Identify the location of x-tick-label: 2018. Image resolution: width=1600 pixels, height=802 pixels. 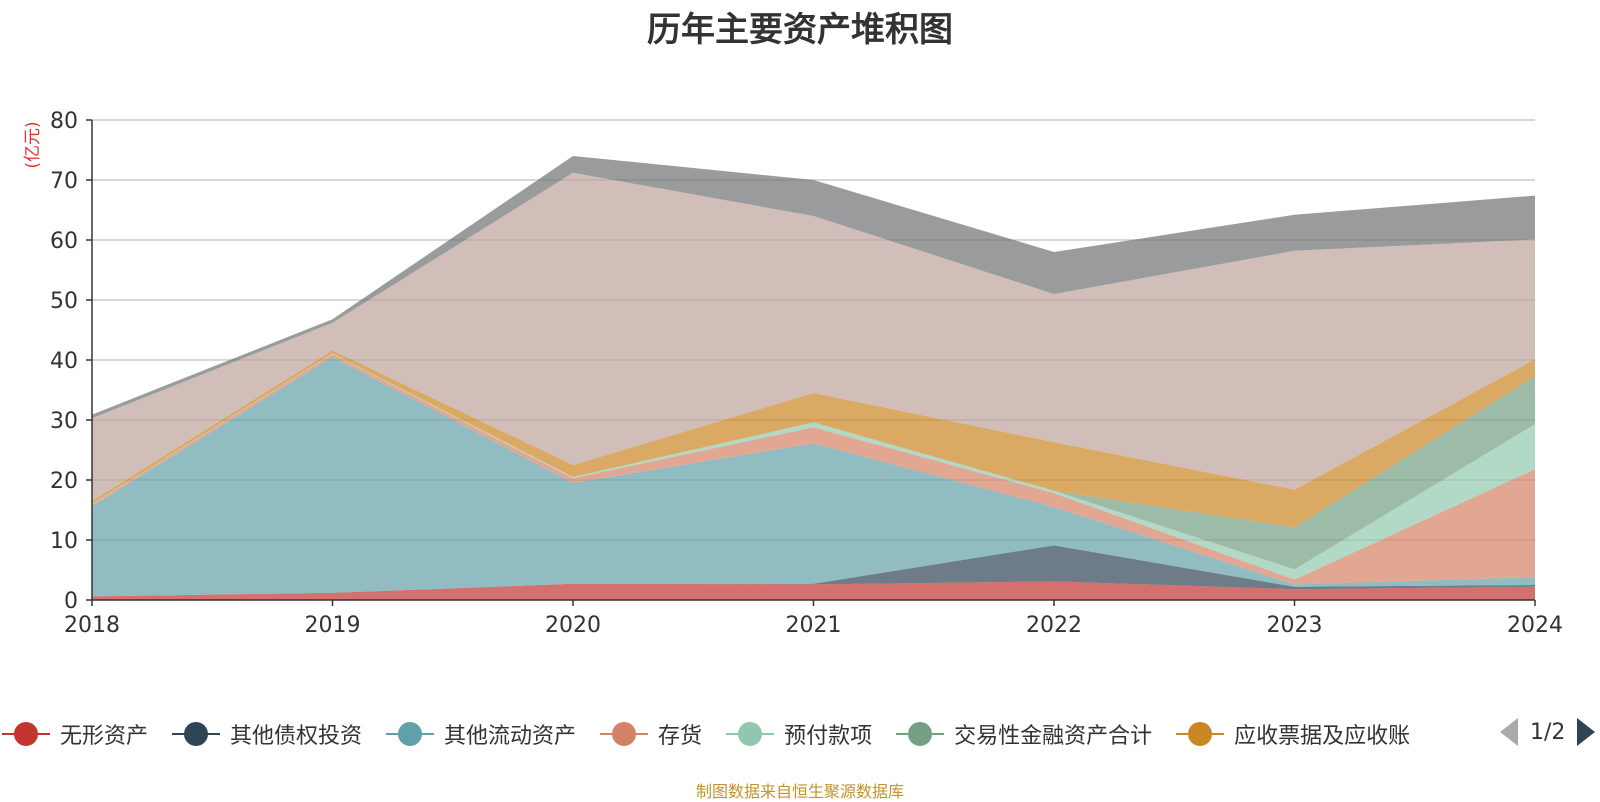
(92, 625).